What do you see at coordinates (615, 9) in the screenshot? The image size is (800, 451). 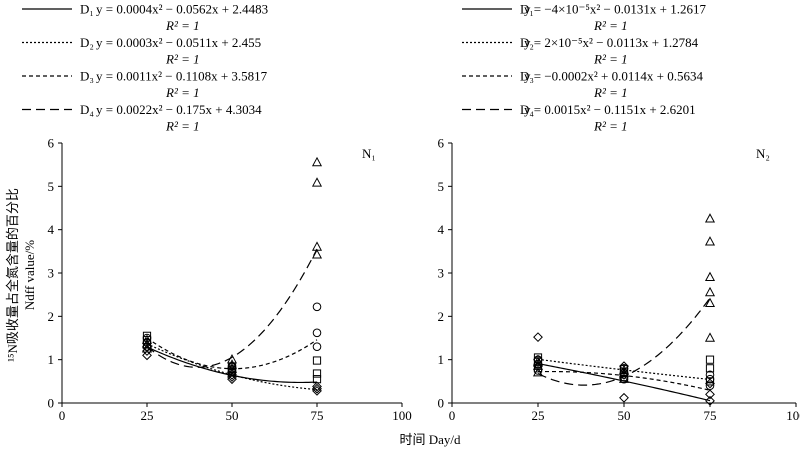 I see `legend-equation: y = −4×10⁻⁵x² − 0.0131x + 1.2617` at bounding box center [615, 9].